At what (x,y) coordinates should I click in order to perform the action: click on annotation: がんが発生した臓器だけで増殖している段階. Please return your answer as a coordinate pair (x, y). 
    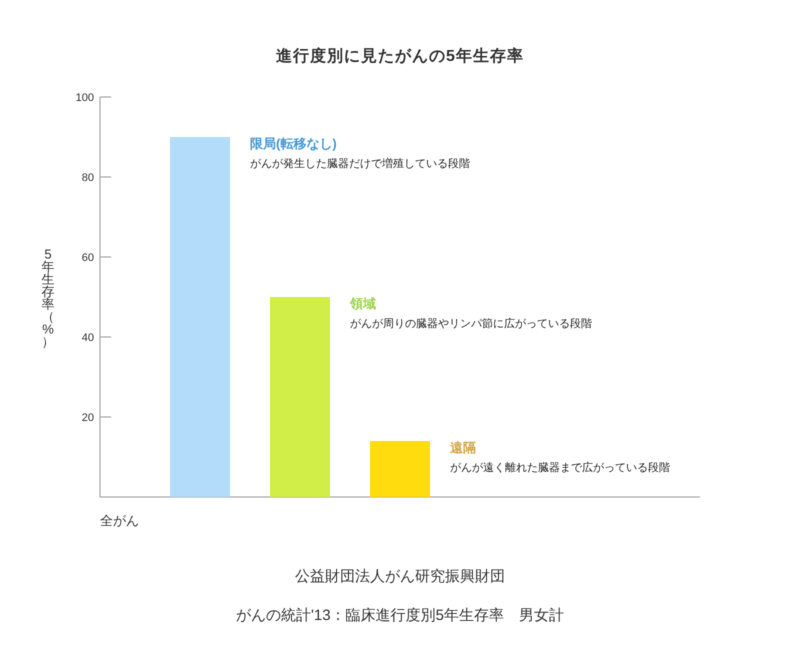
    Looking at the image, I should click on (360, 163).